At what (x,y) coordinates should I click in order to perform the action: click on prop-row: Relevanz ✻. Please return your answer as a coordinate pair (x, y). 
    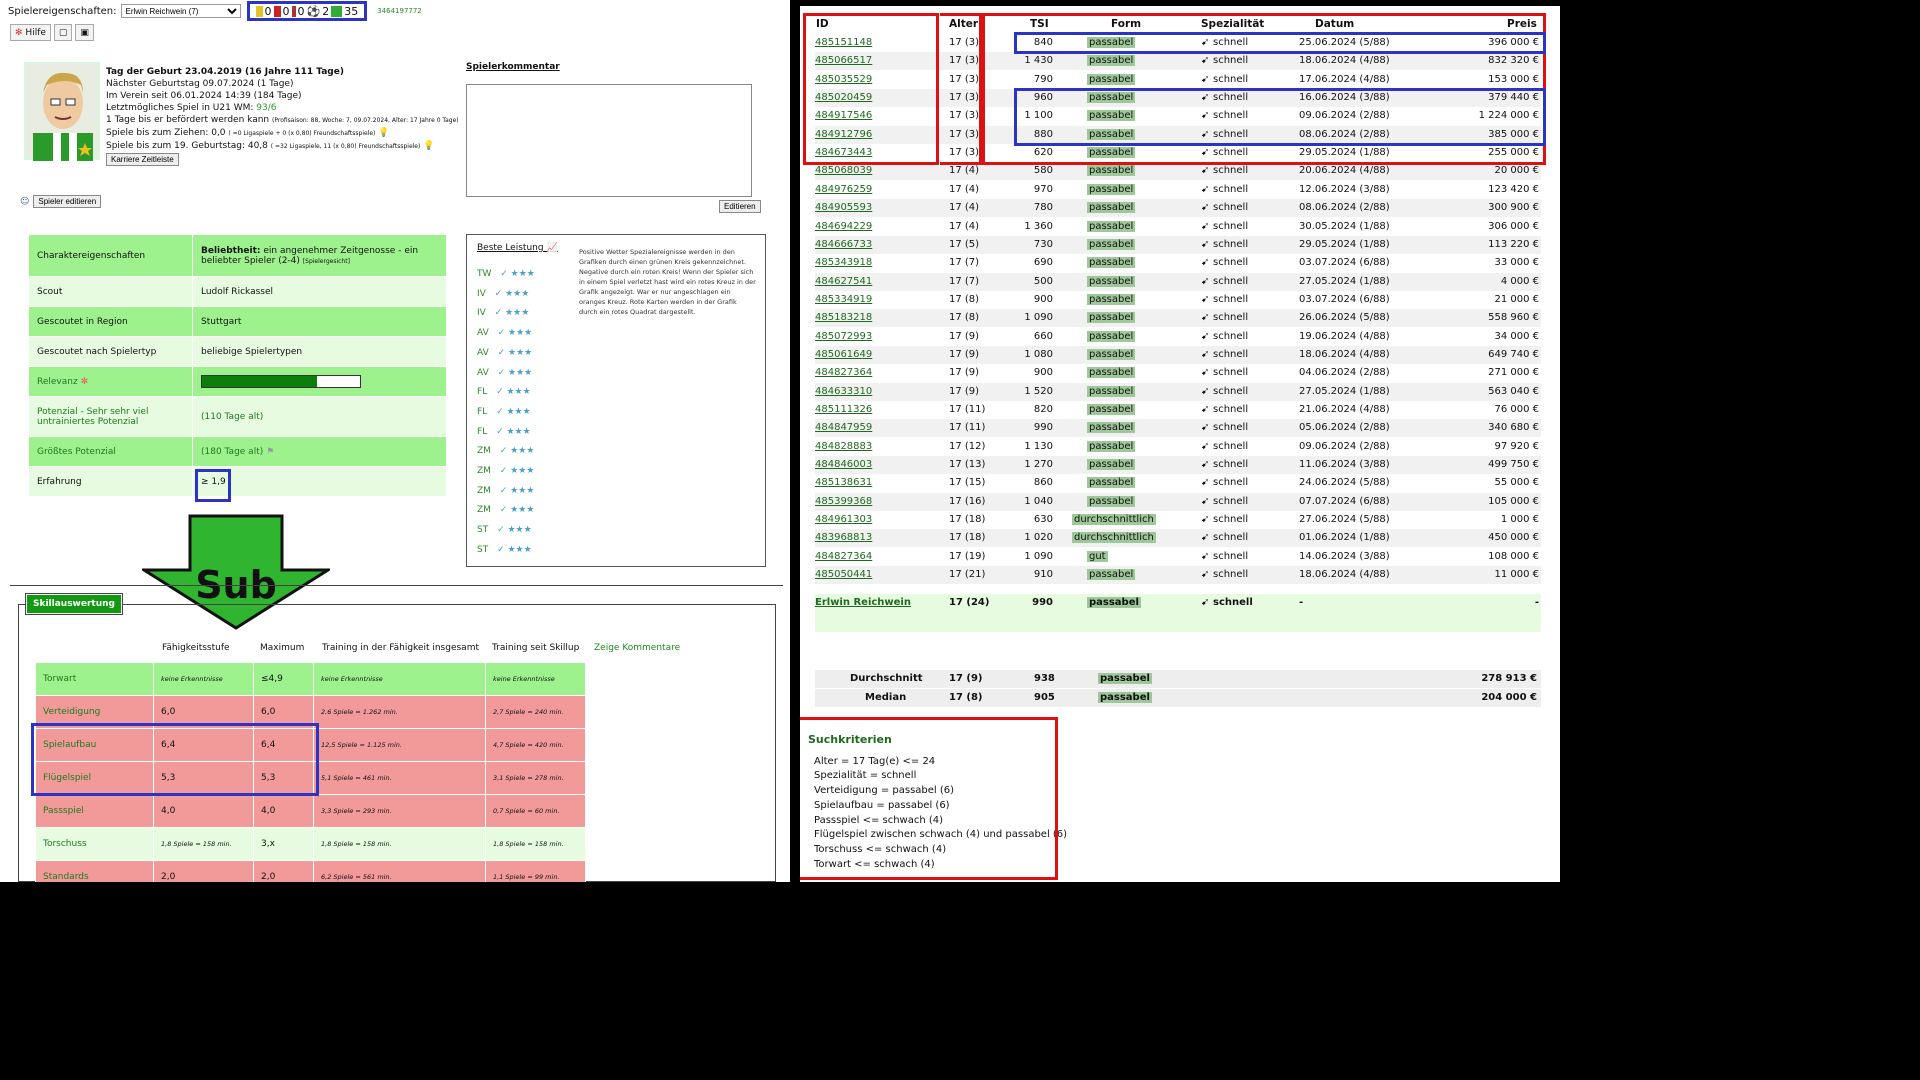
    Looking at the image, I should click on (237, 381).